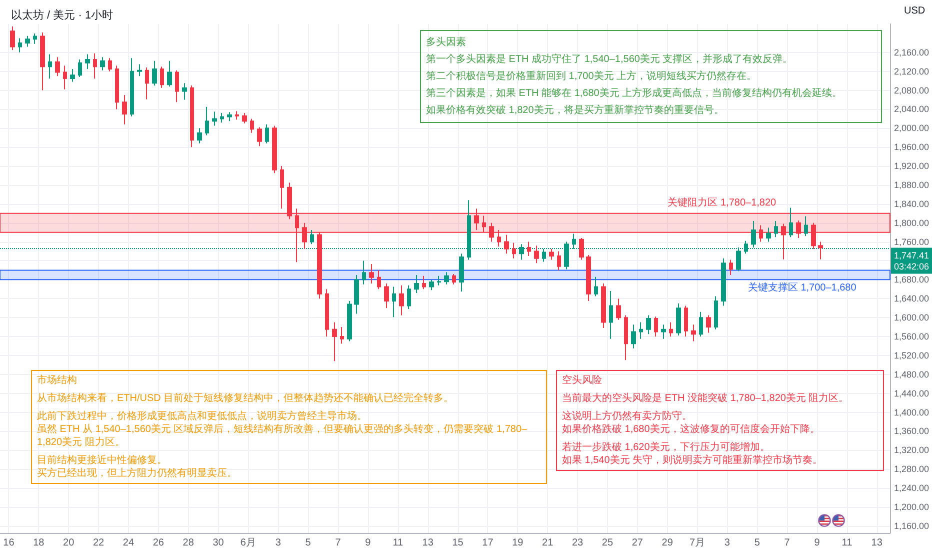 The image size is (932, 550). I want to click on annotation: 第一个多头因素是 ETH 成功守住了 1,540–1,560美元 支撑区，并形成了有效反弹。, so click(610, 59).